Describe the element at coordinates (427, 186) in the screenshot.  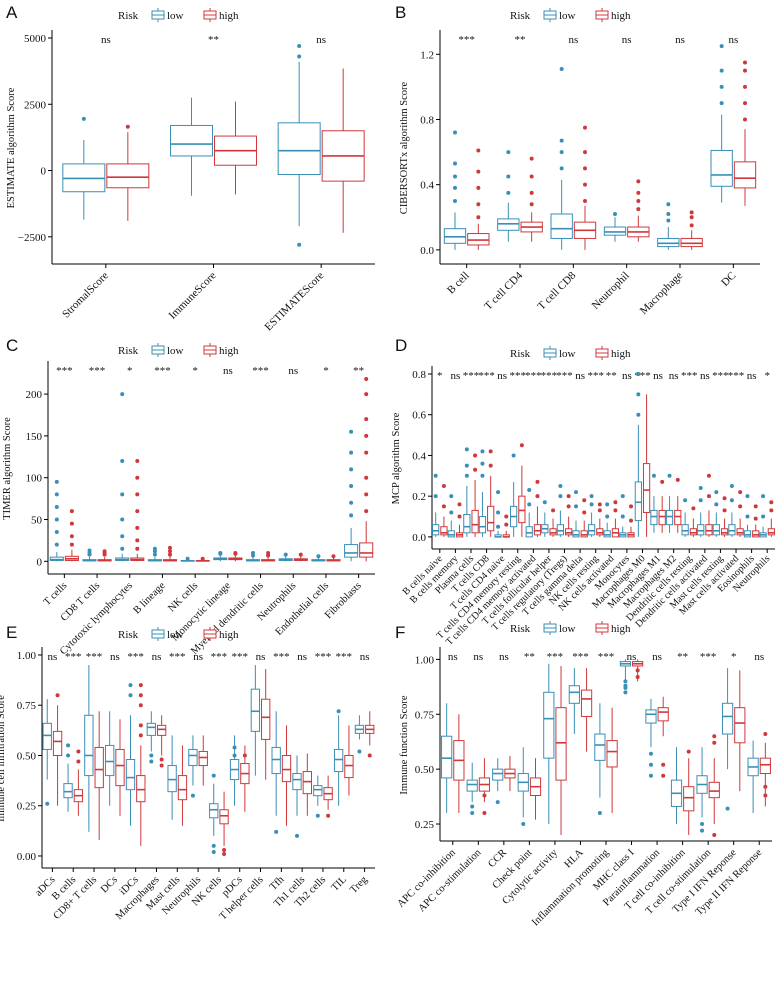
I see `y-tick-label: 0.4` at that location.